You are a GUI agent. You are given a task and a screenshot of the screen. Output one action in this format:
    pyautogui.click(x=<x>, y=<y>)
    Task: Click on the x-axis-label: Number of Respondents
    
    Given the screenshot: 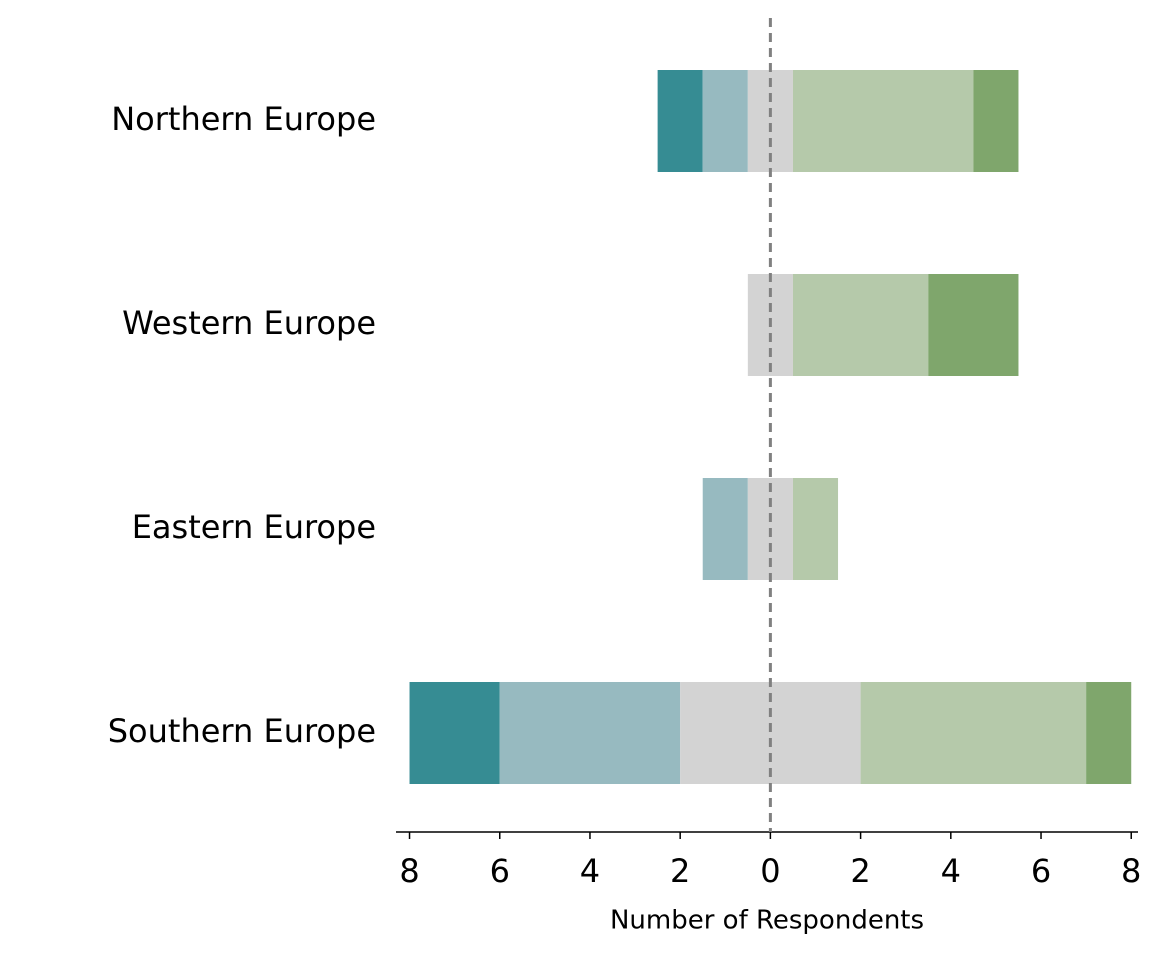 What is the action you would take?
    pyautogui.click(x=767, y=921)
    